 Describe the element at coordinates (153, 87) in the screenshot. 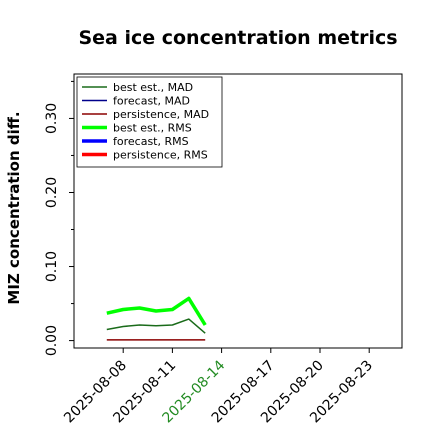

I see `legend-label: best est., MAD` at that location.